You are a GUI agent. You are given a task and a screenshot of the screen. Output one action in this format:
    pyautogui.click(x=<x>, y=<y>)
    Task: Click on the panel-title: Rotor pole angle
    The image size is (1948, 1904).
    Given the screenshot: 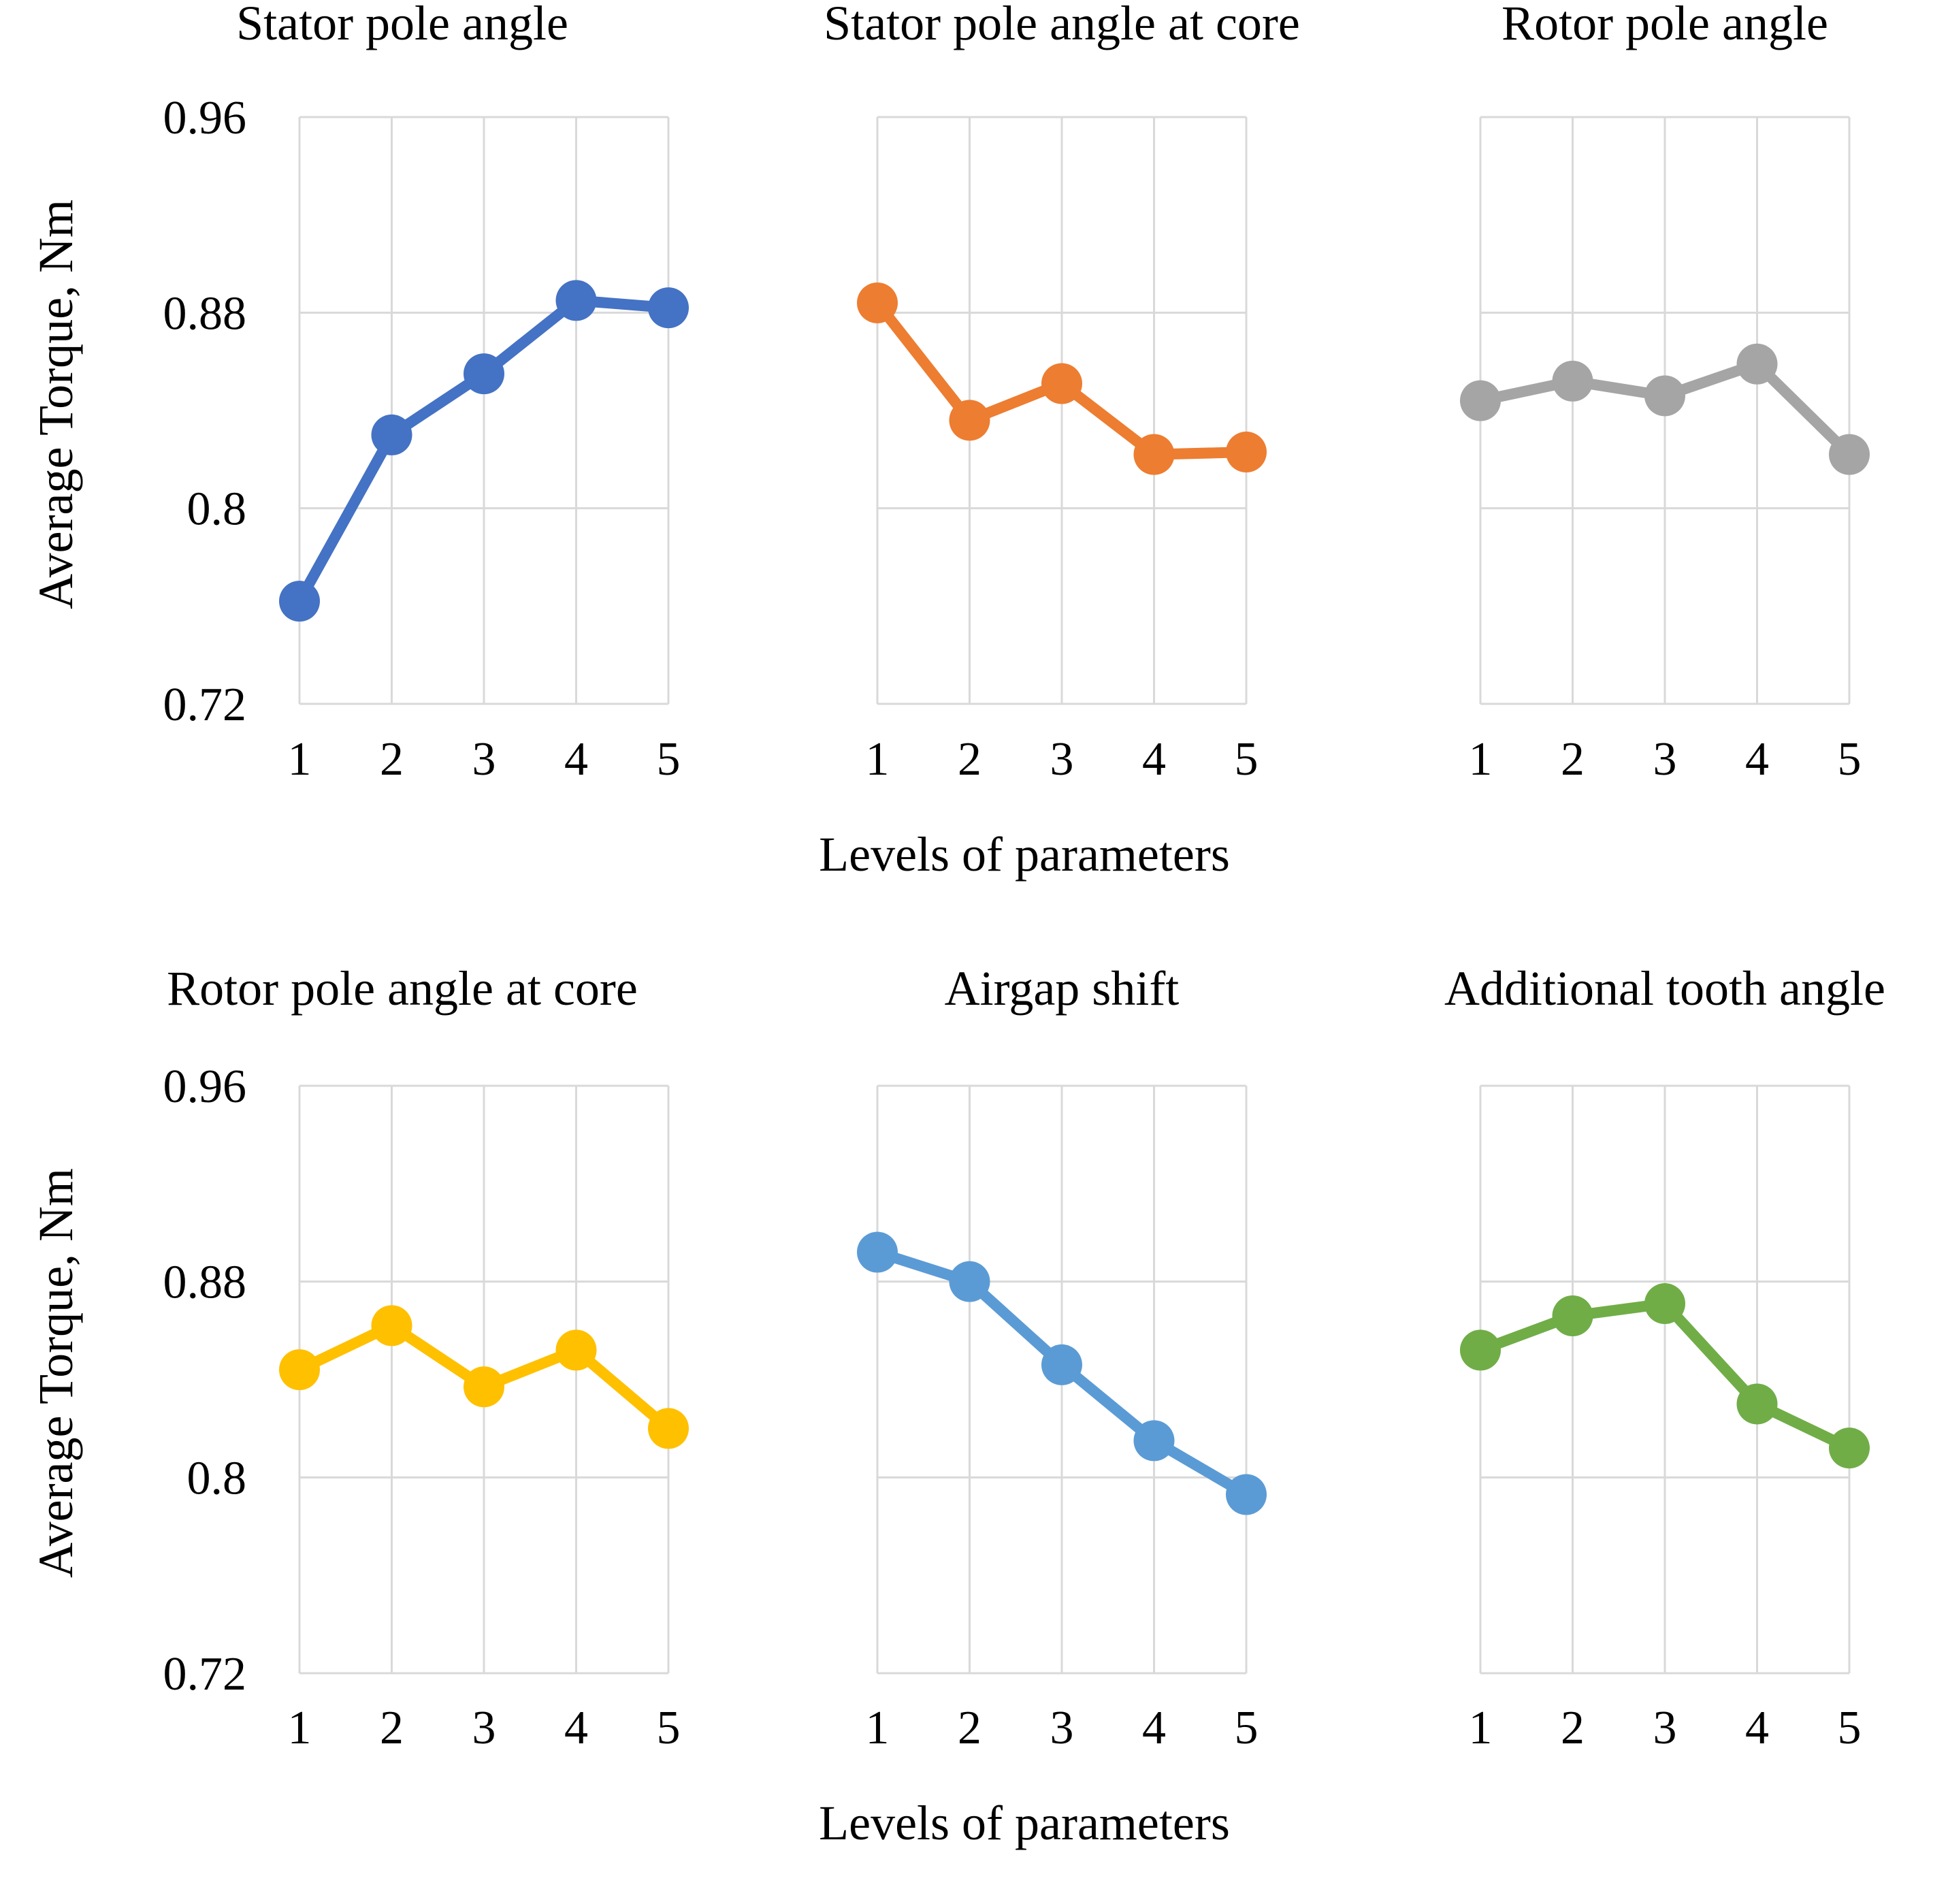 What is the action you would take?
    pyautogui.click(x=1664, y=25)
    